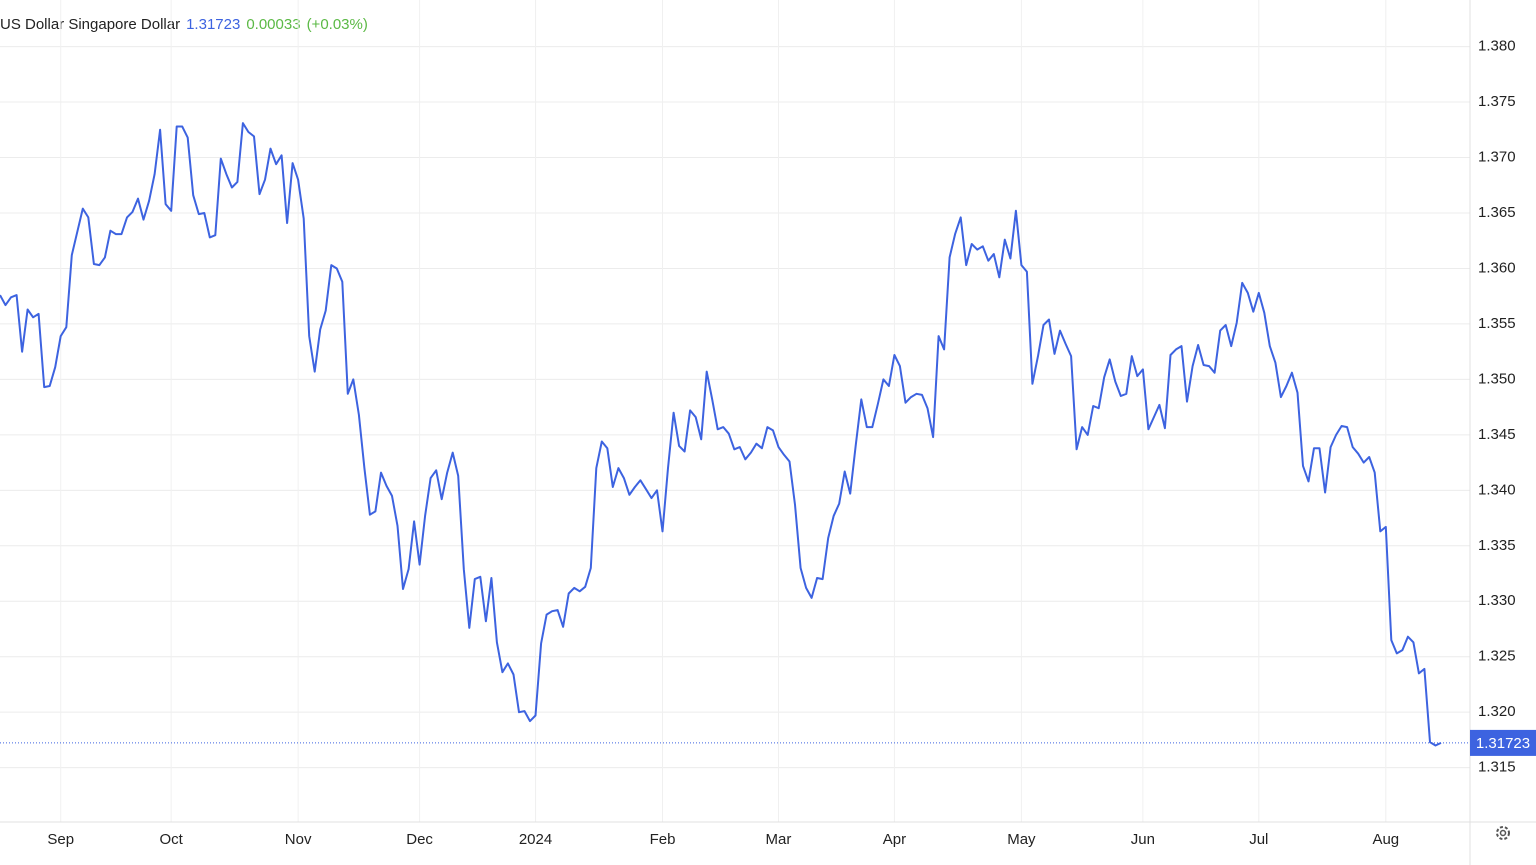  I want to click on y-tick-label: 1.355, so click(1497, 323).